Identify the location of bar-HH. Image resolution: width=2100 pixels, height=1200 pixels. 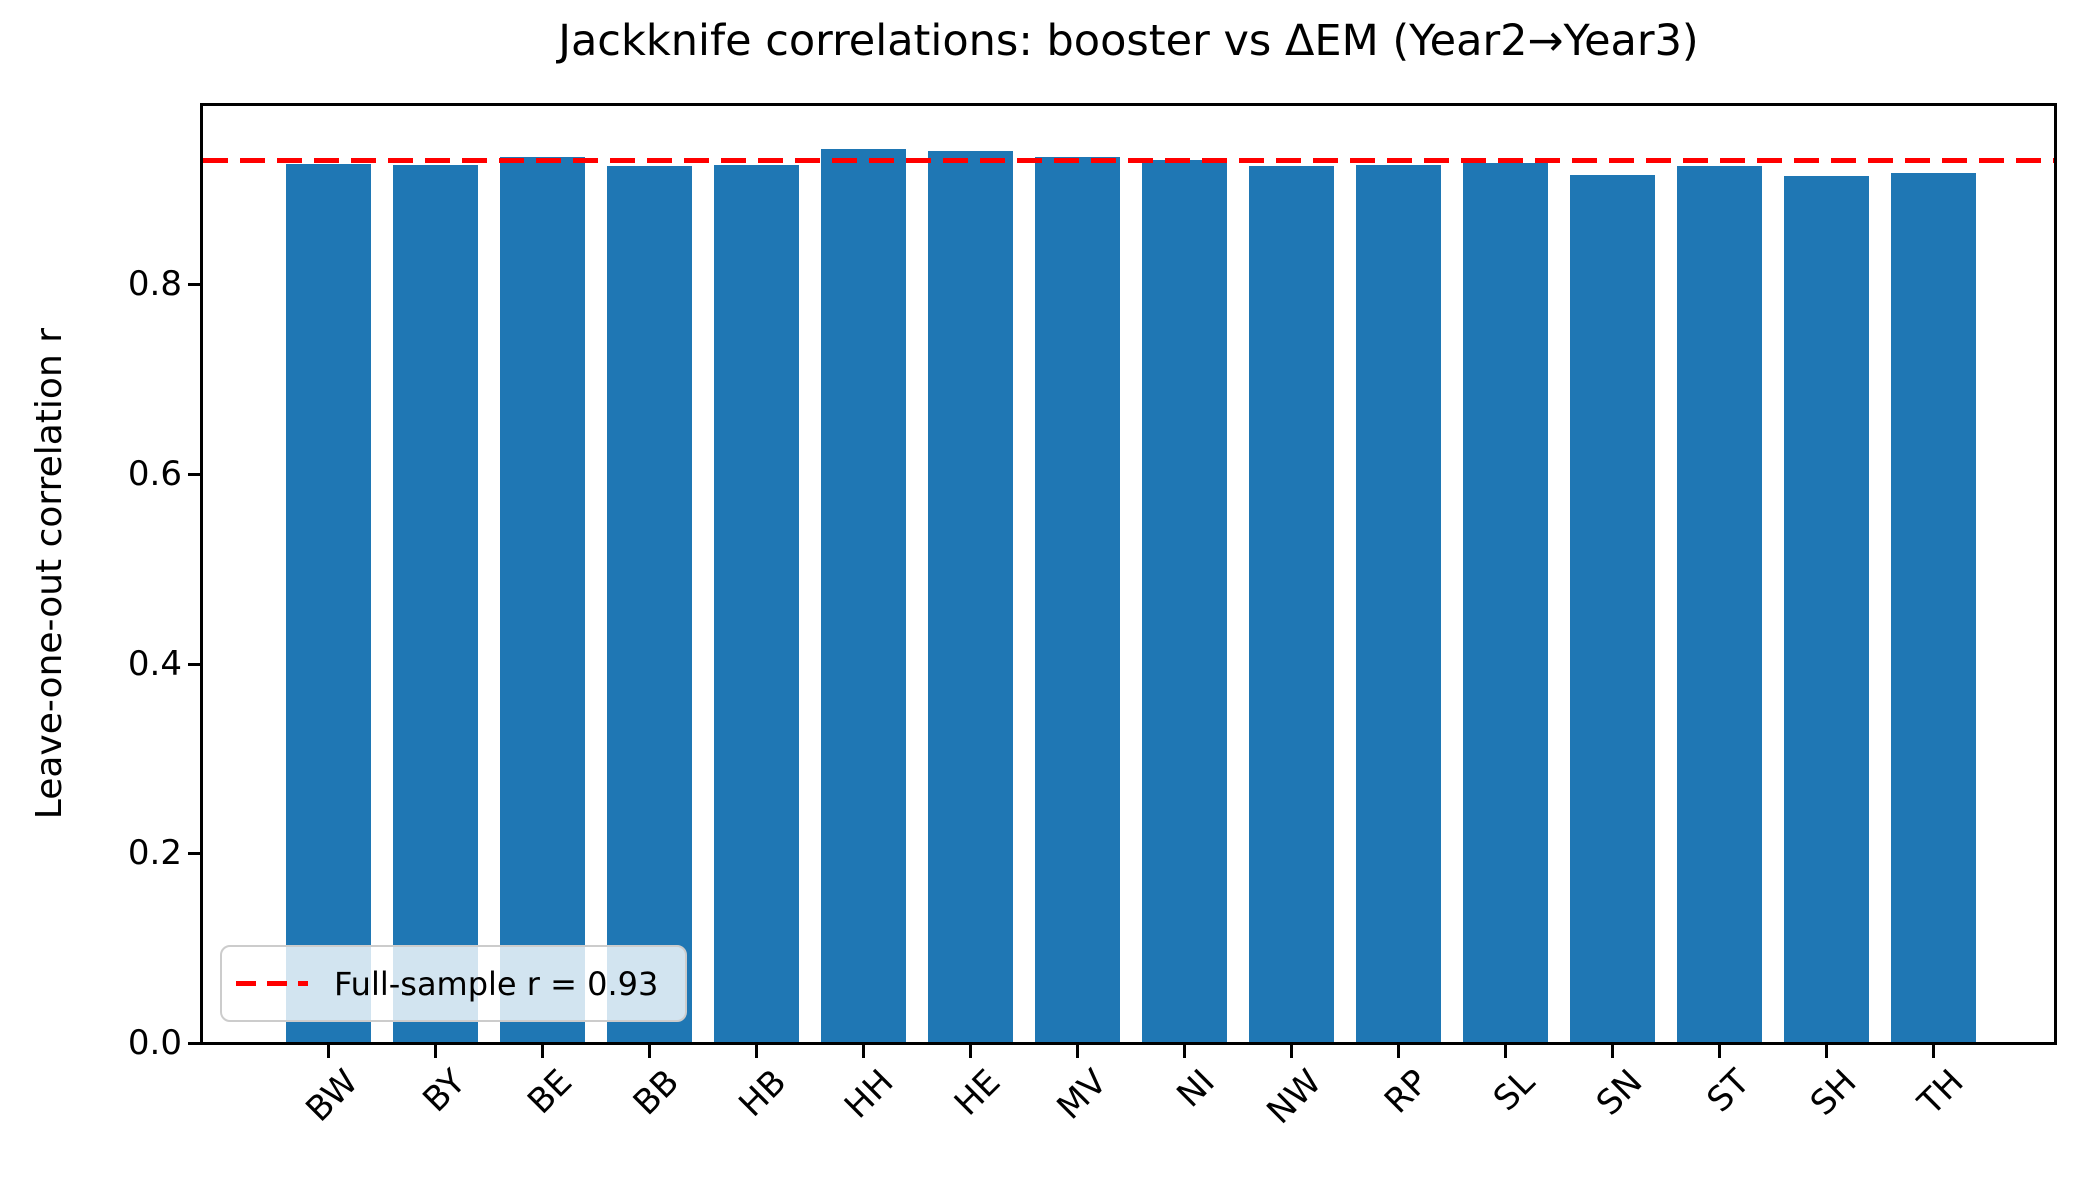
(863, 595).